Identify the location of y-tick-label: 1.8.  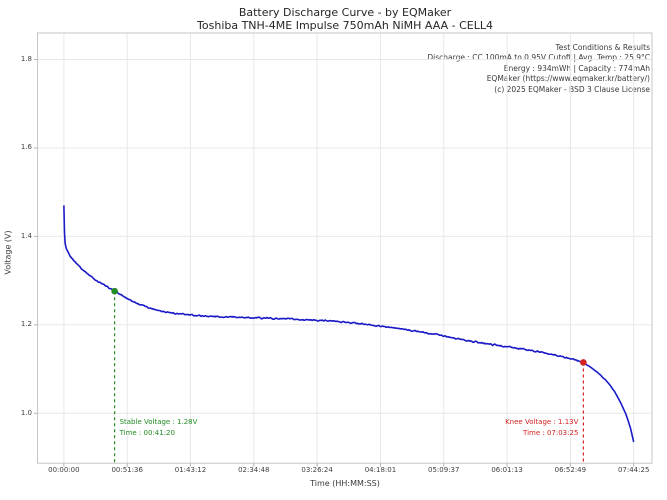
(26, 59).